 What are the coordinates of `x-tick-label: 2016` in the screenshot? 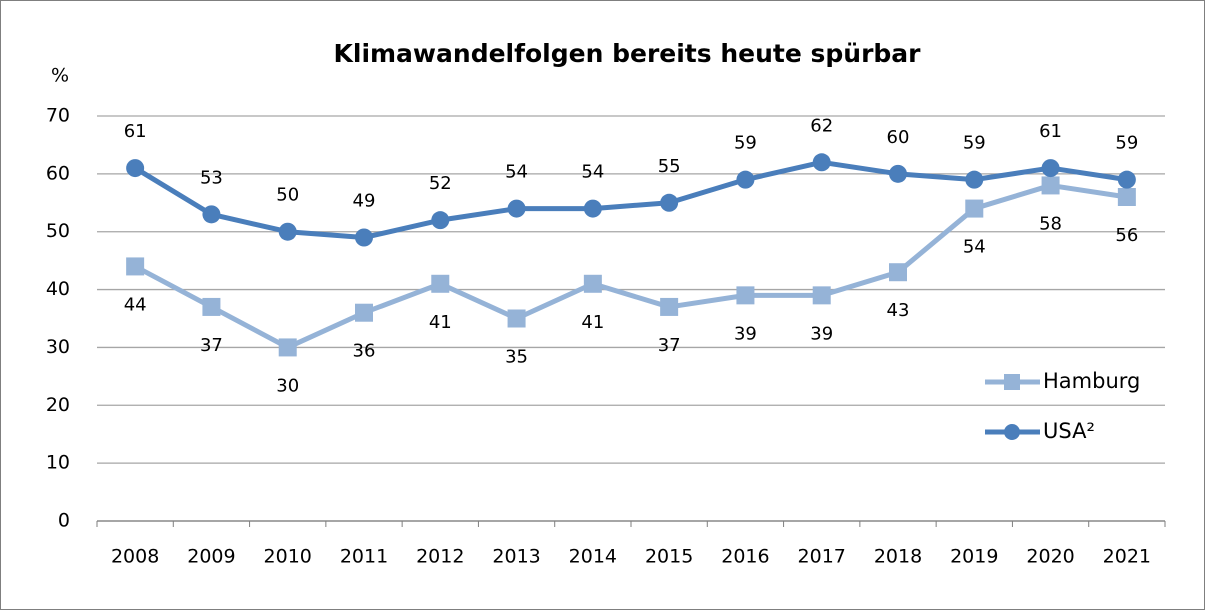 It's located at (745, 557).